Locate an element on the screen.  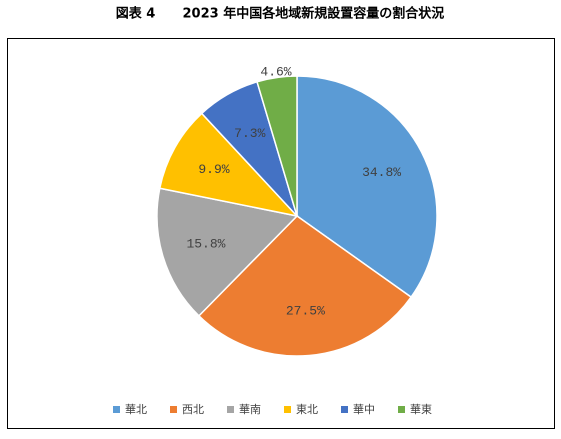
legend-label: 華東 is located at coordinates (421, 409).